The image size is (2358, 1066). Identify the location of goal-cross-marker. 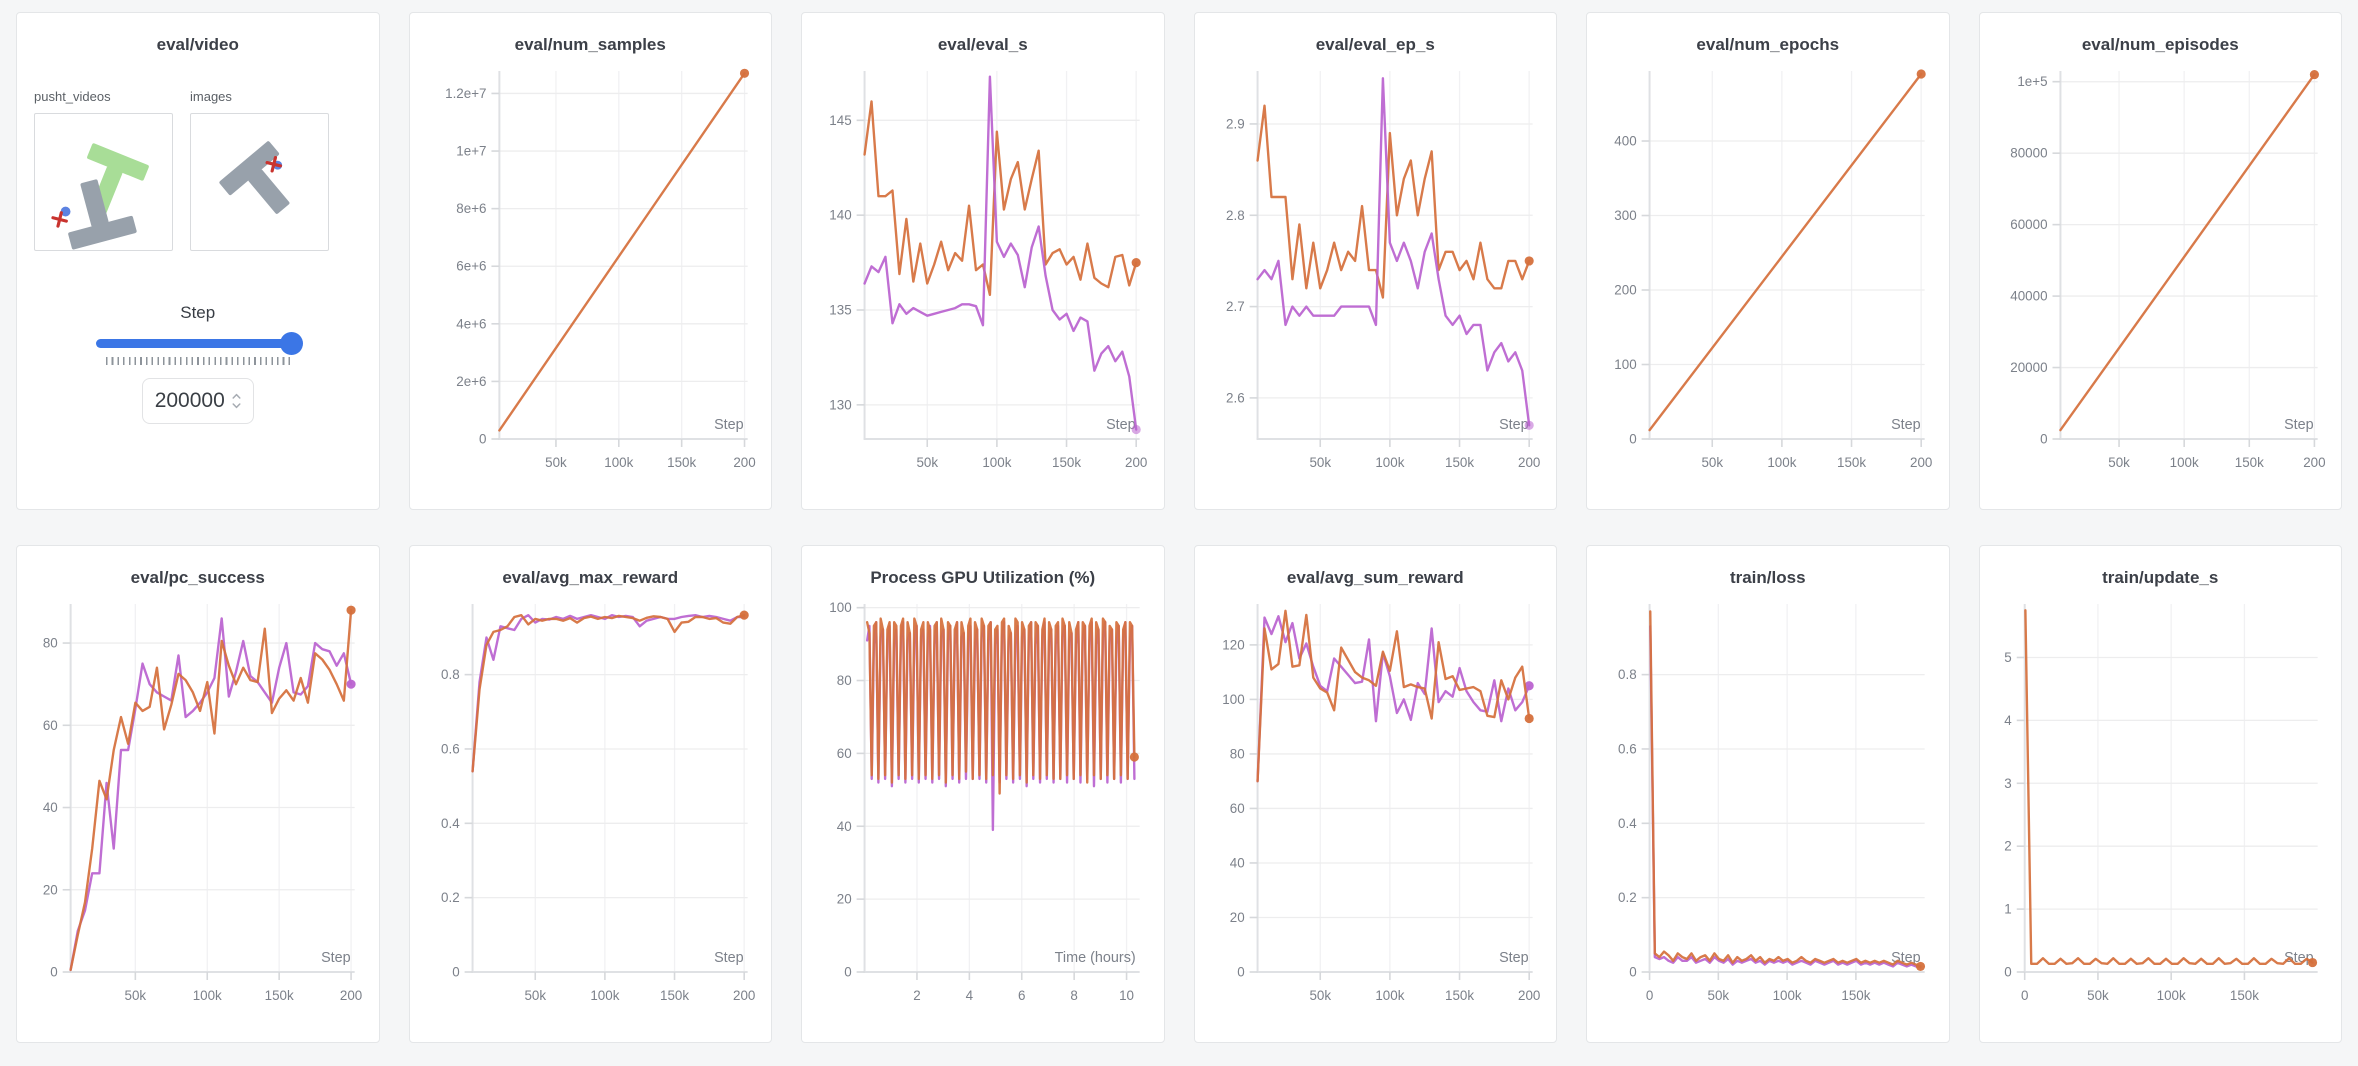
(59, 219).